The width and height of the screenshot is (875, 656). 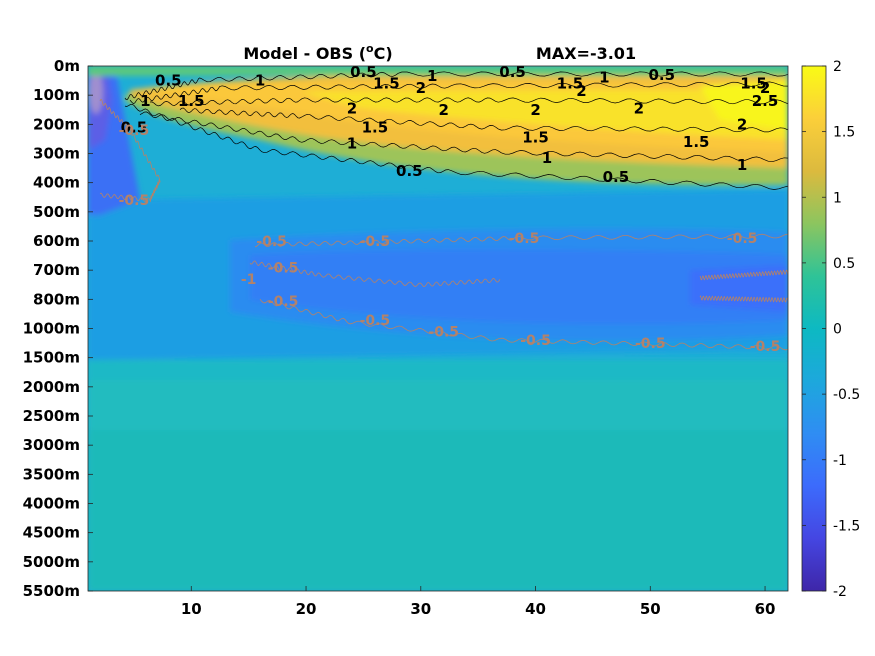 I want to click on y-tick-label: 4000m, so click(x=51, y=504).